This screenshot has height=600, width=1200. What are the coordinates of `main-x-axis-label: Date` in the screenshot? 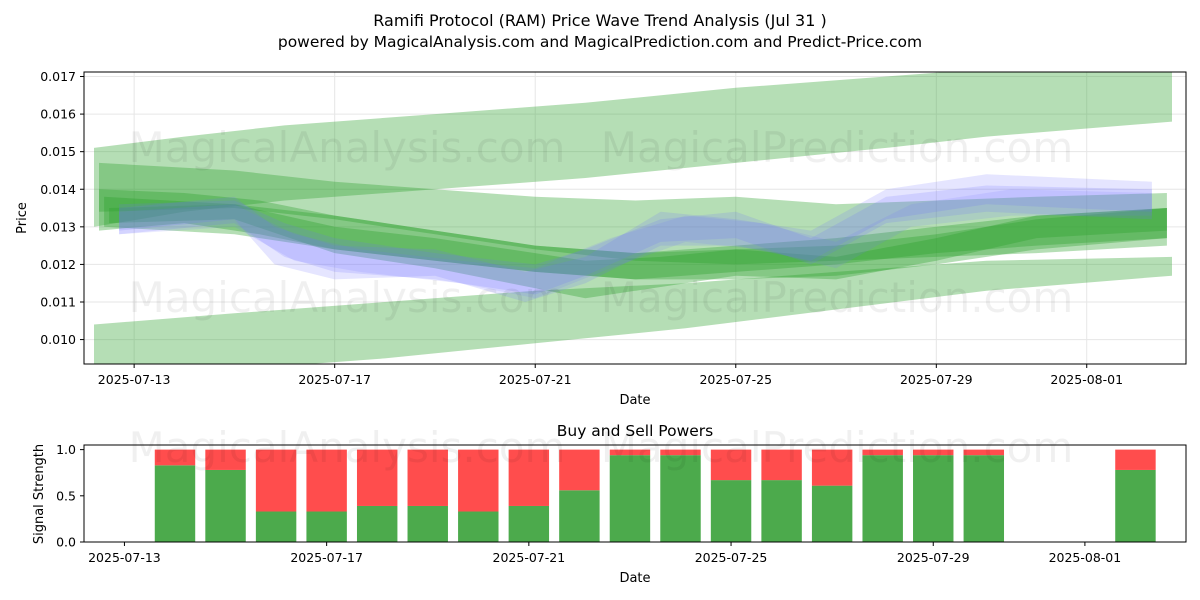 It's located at (634, 400).